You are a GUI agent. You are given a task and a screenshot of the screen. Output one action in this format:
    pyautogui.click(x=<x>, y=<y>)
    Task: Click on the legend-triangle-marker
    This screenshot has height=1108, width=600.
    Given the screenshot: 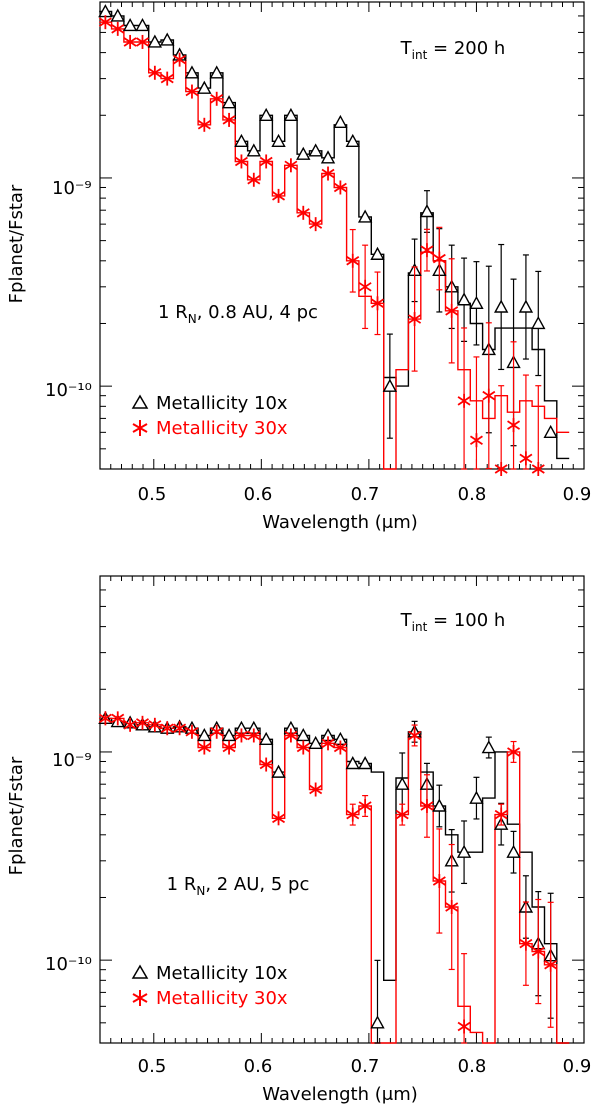 What is the action you would take?
    pyautogui.click(x=140, y=401)
    